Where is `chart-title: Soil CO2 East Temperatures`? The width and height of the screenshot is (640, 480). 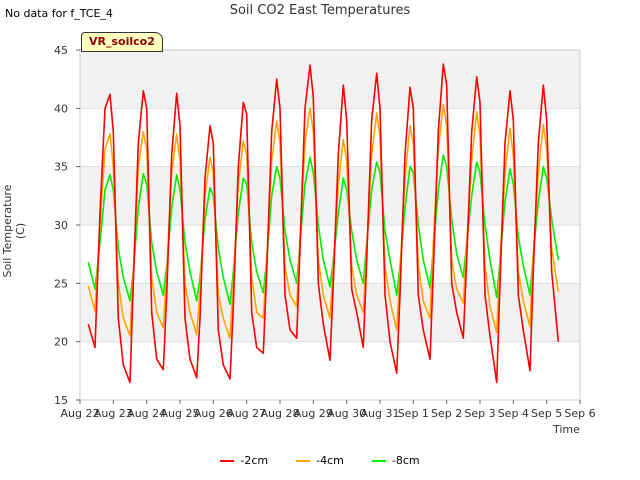 chart-title: Soil CO2 East Temperatures is located at coordinates (320, 10).